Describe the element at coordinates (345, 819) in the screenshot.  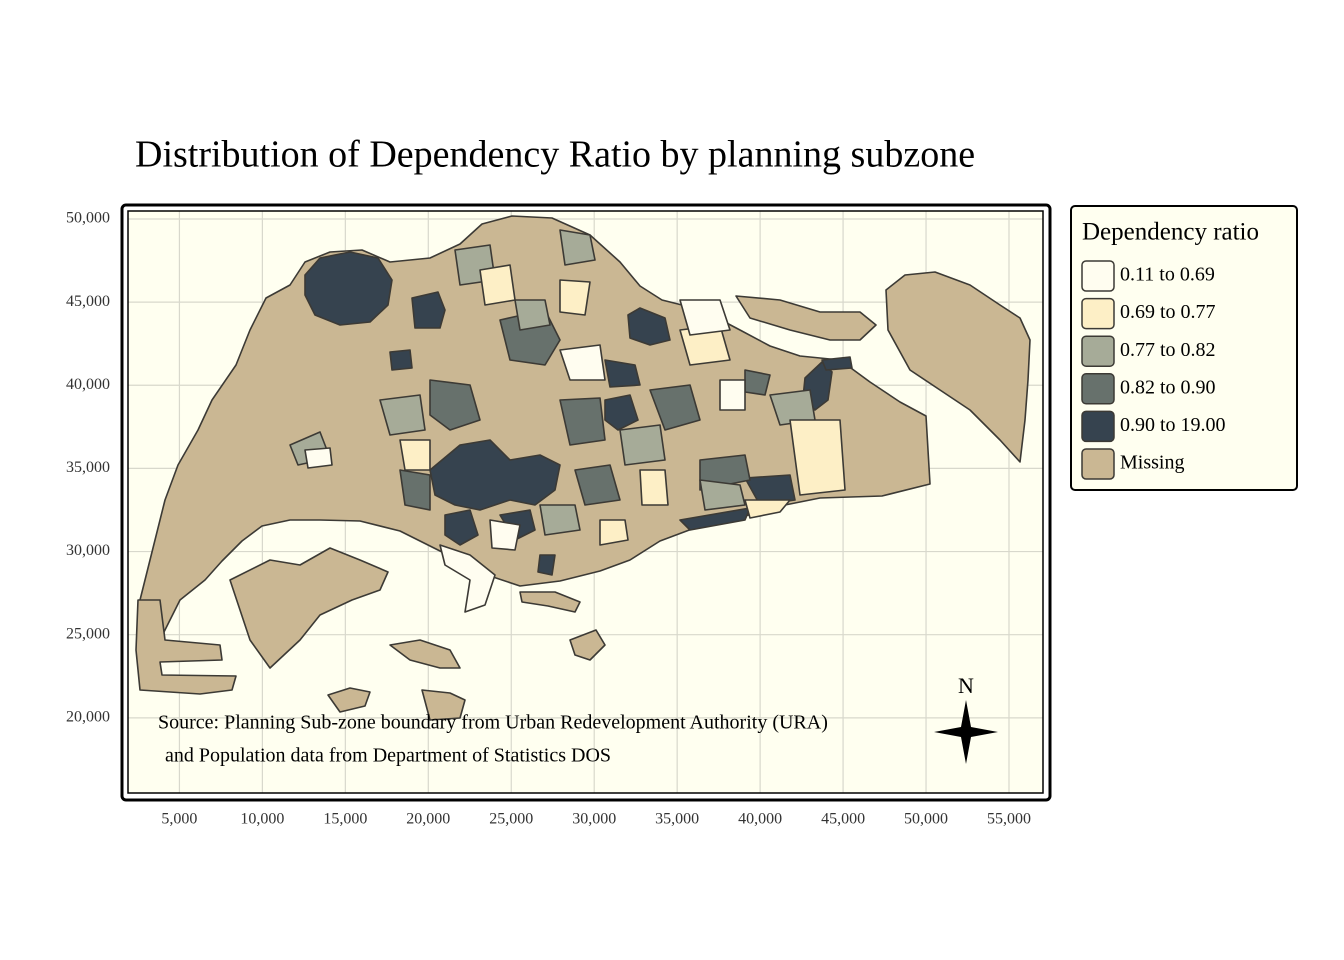
I see `x-tick-label: 15,000` at that location.